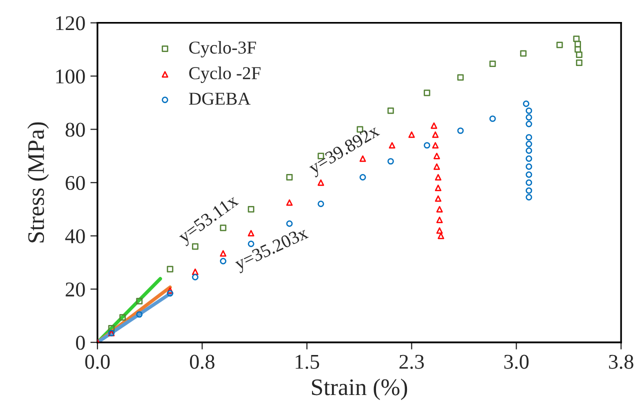 This screenshot has height=415, width=637. I want to click on y-tick-label: 20, so click(75, 289).